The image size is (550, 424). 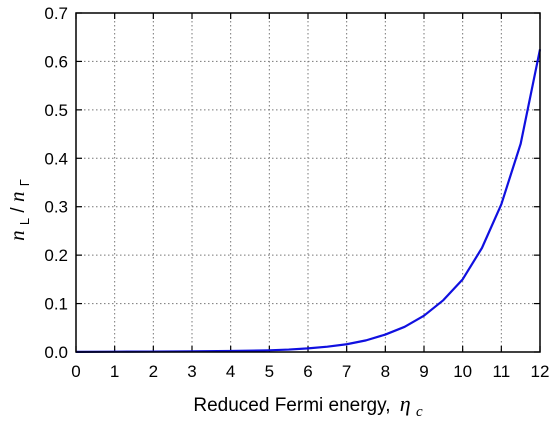 I want to click on x-tick-label: 11, so click(x=502, y=371).